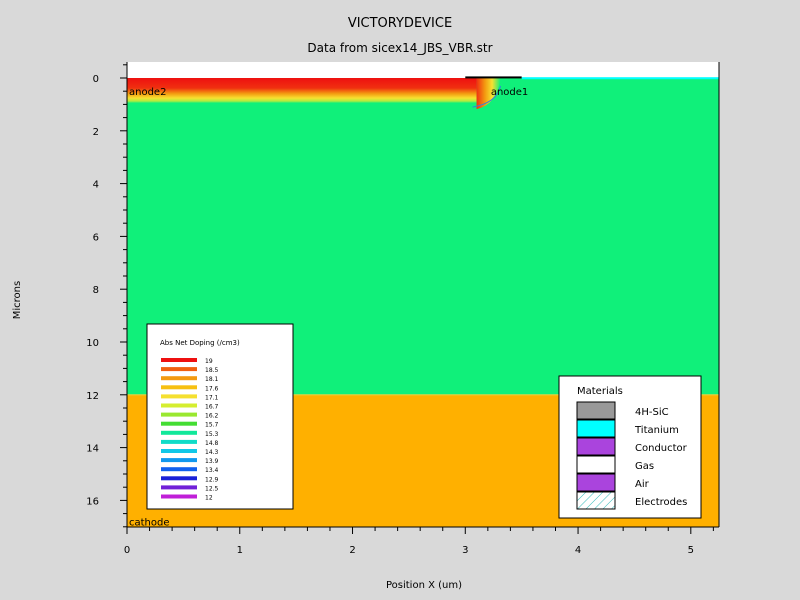  I want to click on doping-level-label: 17.1, so click(212, 397).